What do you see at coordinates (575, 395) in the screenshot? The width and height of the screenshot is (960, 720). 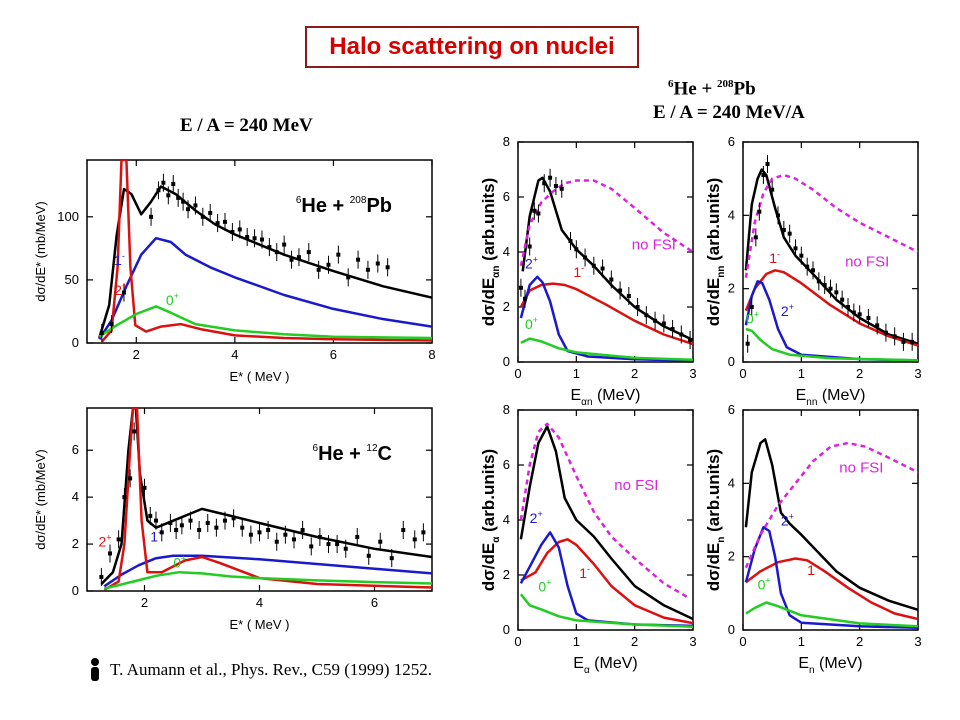 I see `x-label-main: E` at bounding box center [575, 395].